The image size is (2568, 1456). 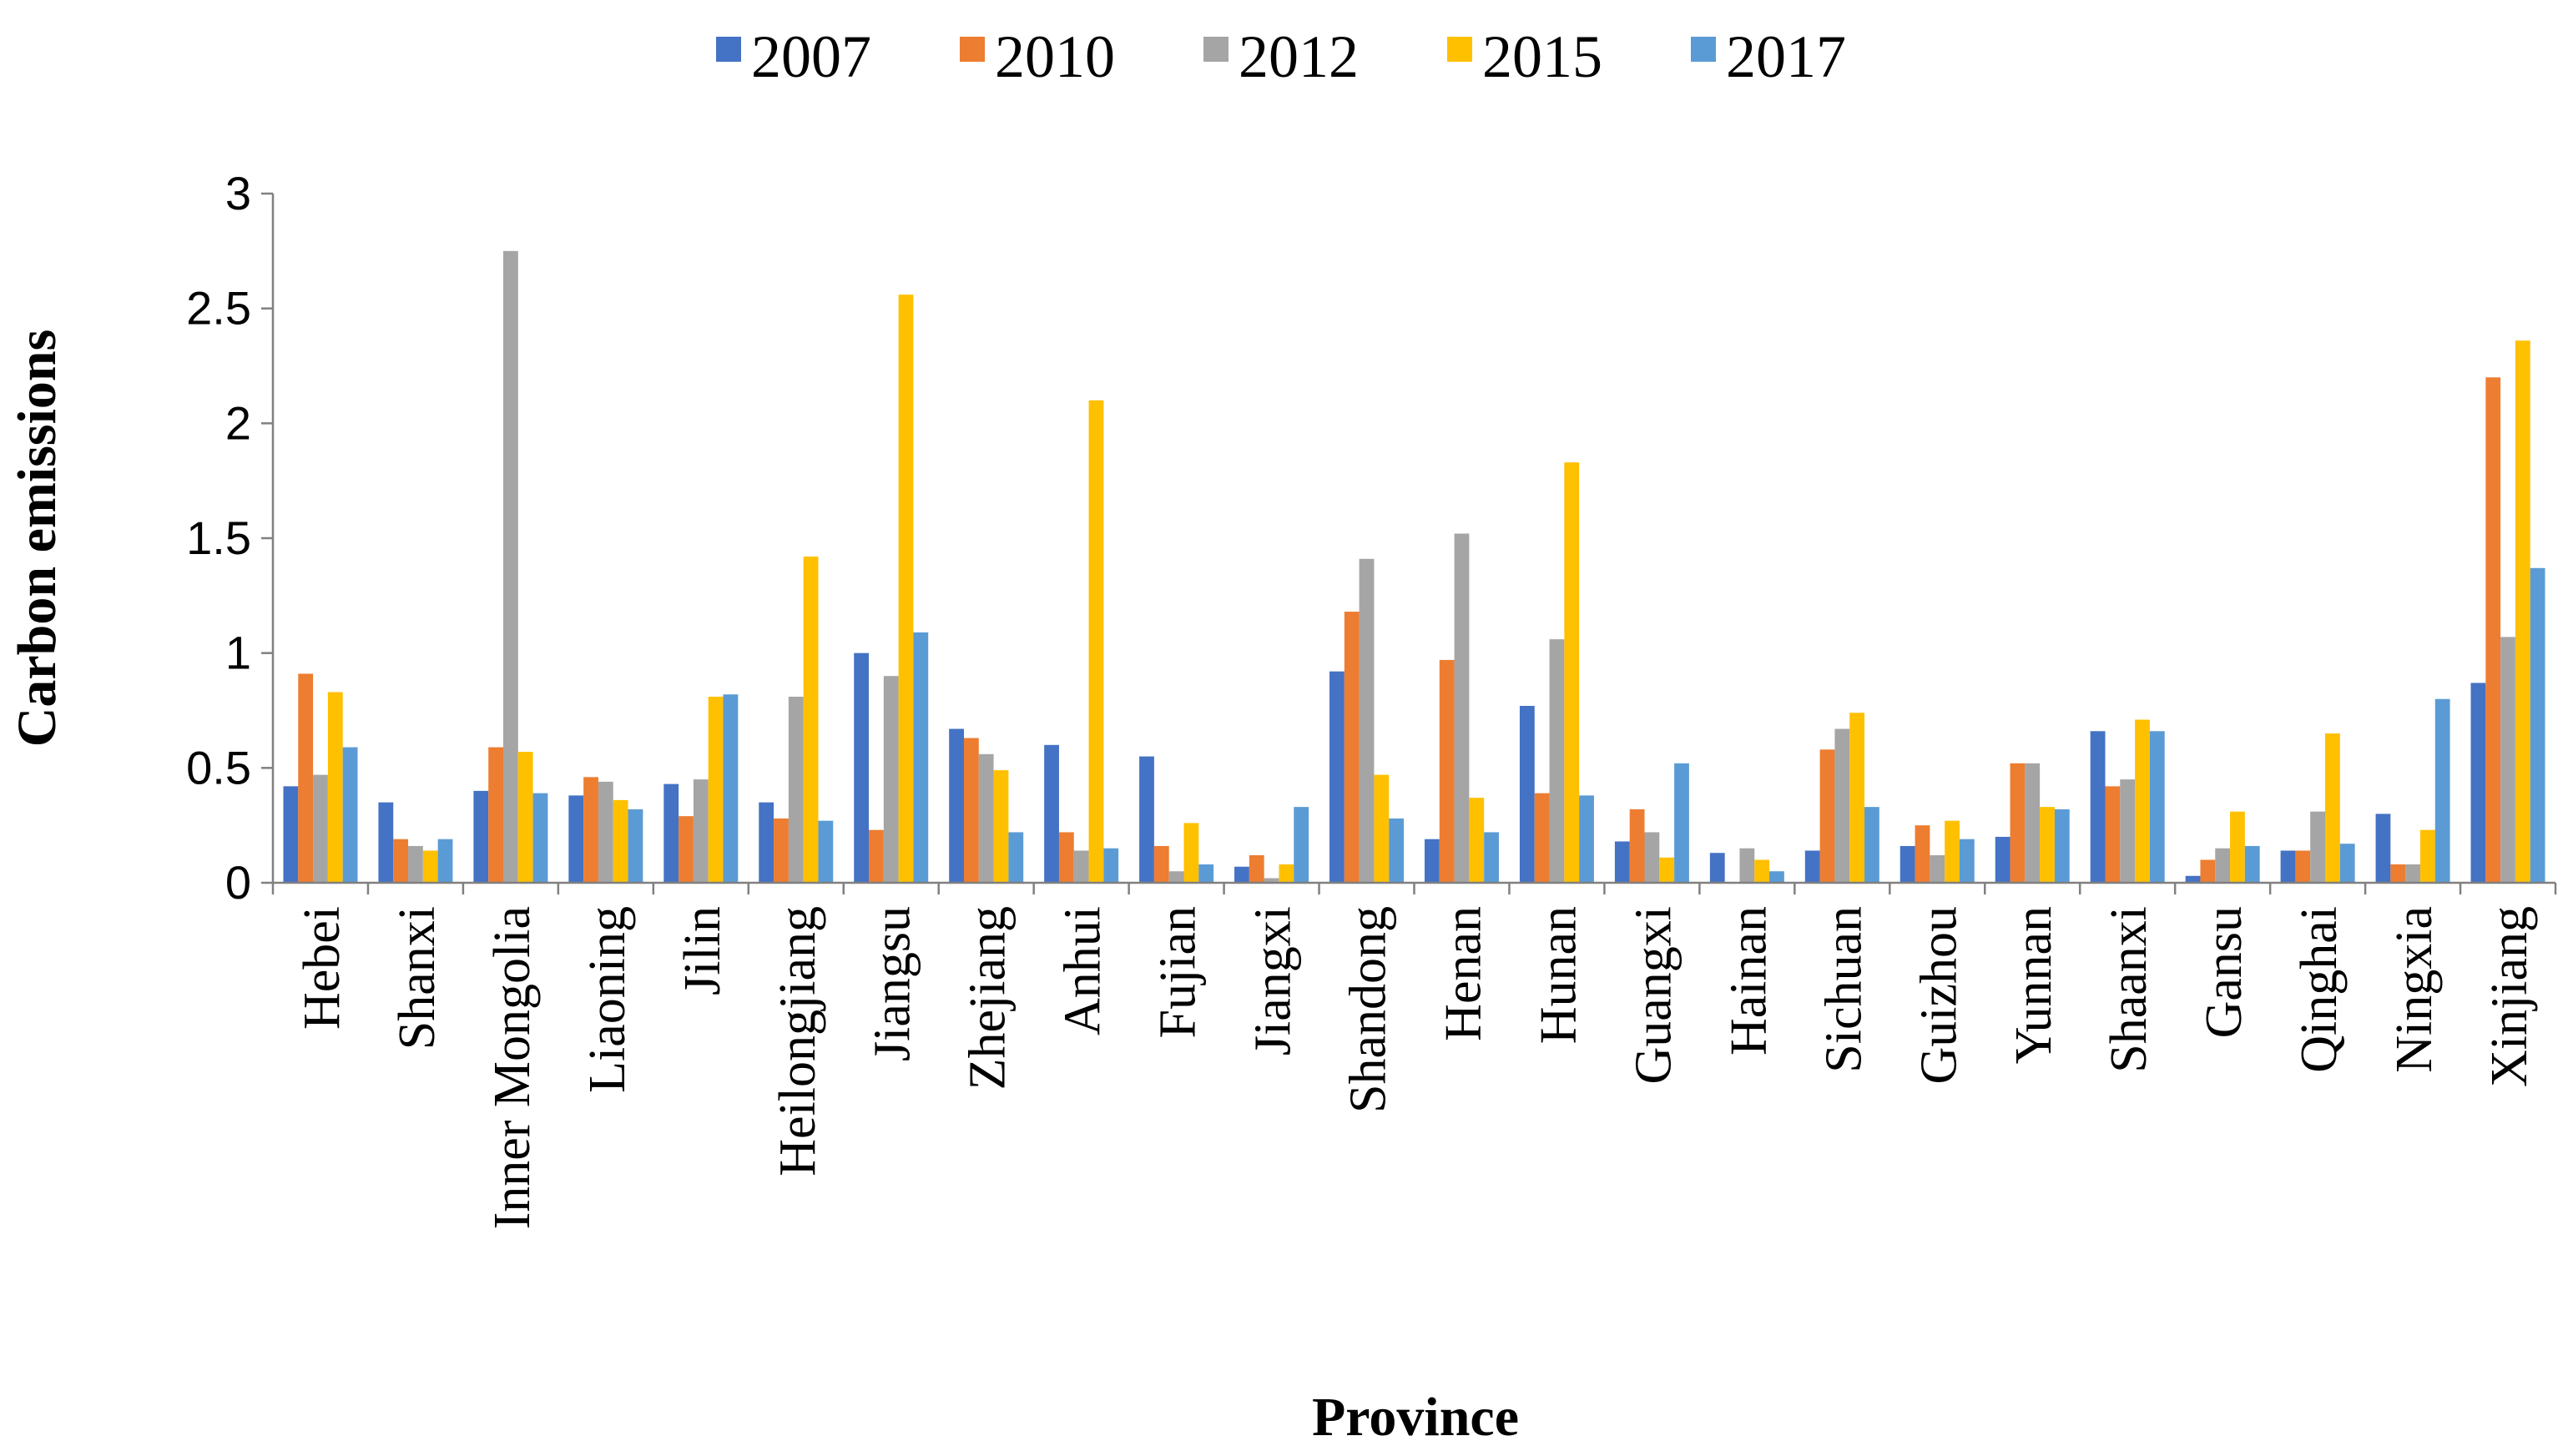 What do you see at coordinates (1052, 813) in the screenshot?
I see `bar-anhui-2007` at bounding box center [1052, 813].